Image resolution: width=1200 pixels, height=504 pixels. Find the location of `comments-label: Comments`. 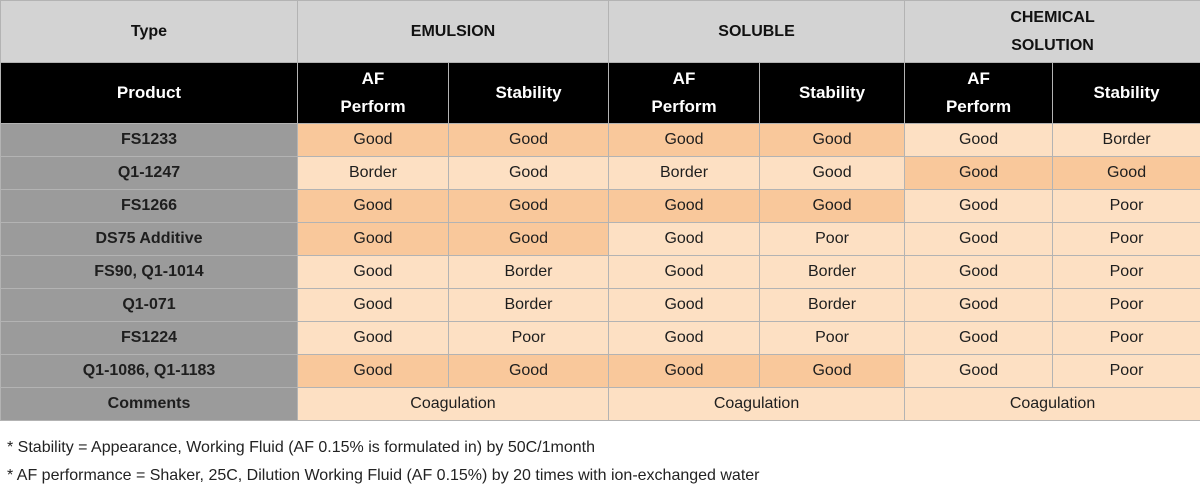

comments-label: Comments is located at coordinates (149, 404).